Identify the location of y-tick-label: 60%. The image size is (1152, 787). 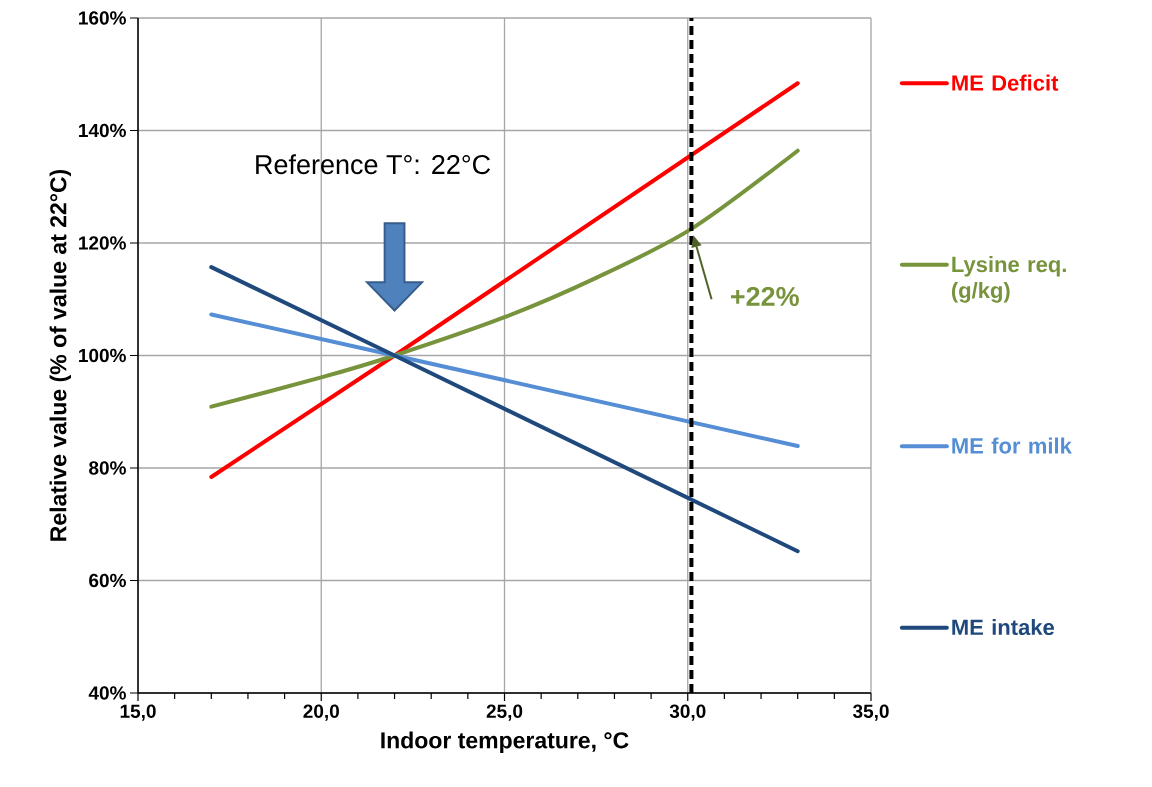
(107, 580).